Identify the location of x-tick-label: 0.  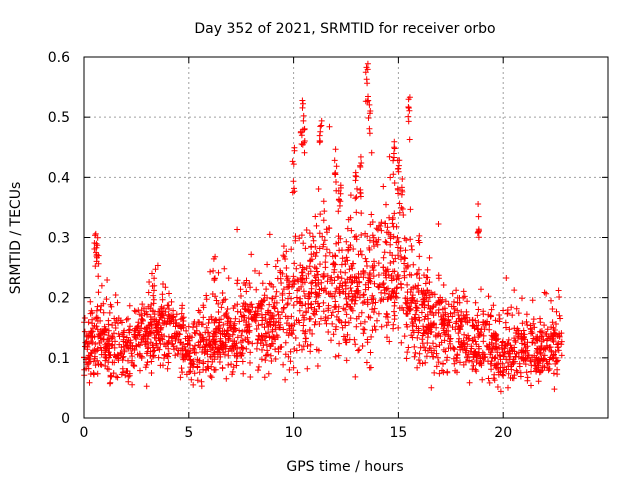
(84, 433).